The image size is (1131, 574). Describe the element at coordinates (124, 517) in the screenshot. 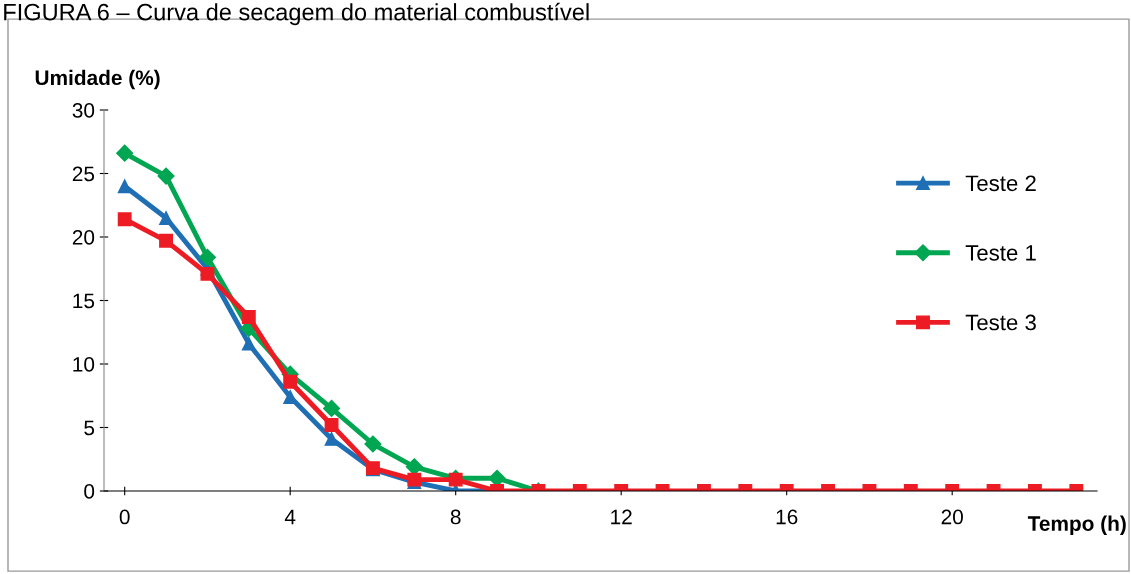

I see `x-tick-label: 0` at that location.